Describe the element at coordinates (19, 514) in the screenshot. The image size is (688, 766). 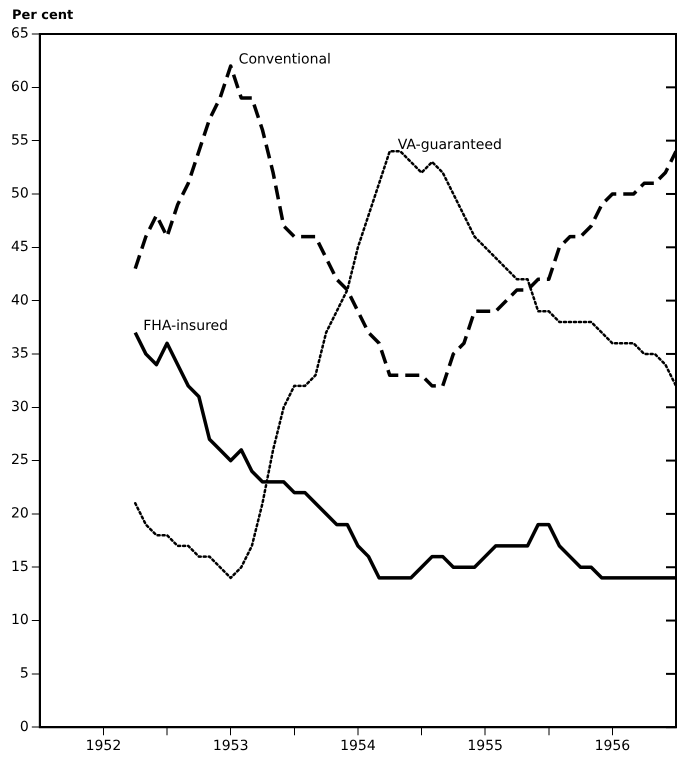
I see `y-tick-label: 20` at that location.